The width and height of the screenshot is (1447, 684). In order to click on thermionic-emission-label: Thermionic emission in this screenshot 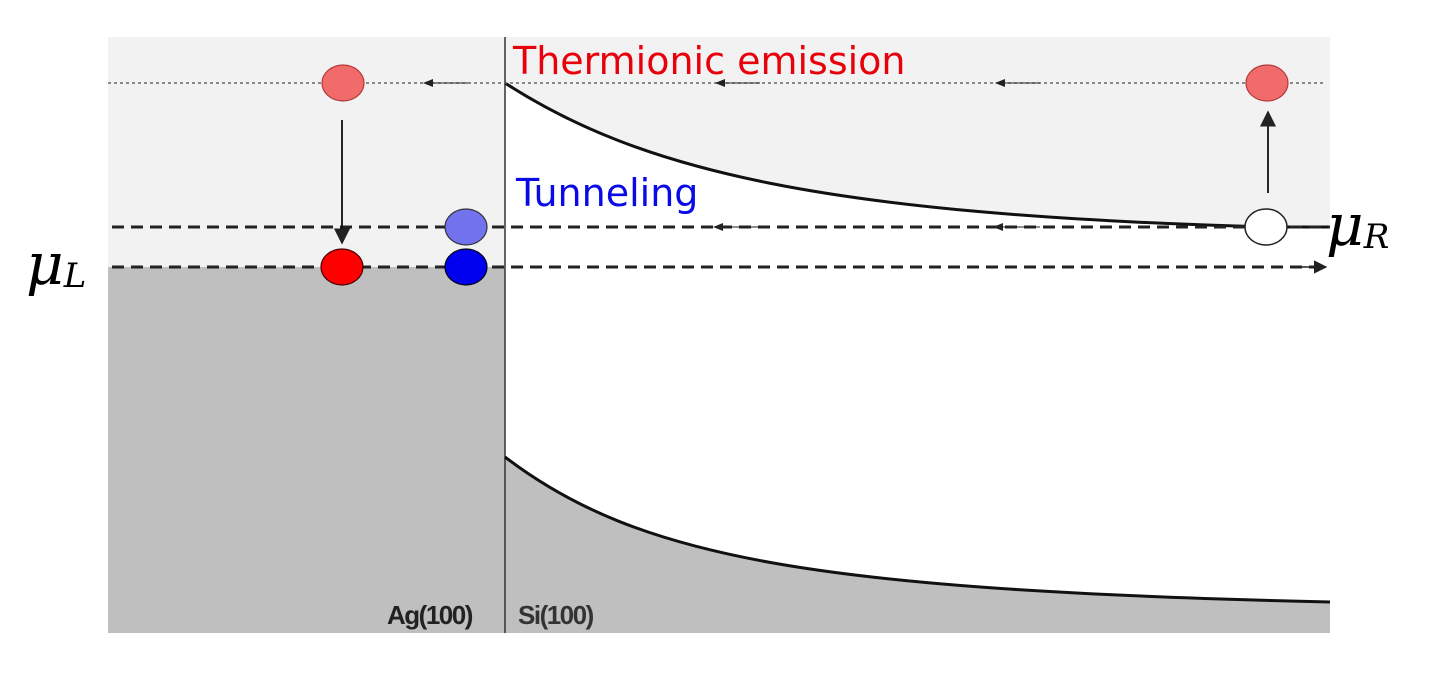, I will do `click(709, 61)`.